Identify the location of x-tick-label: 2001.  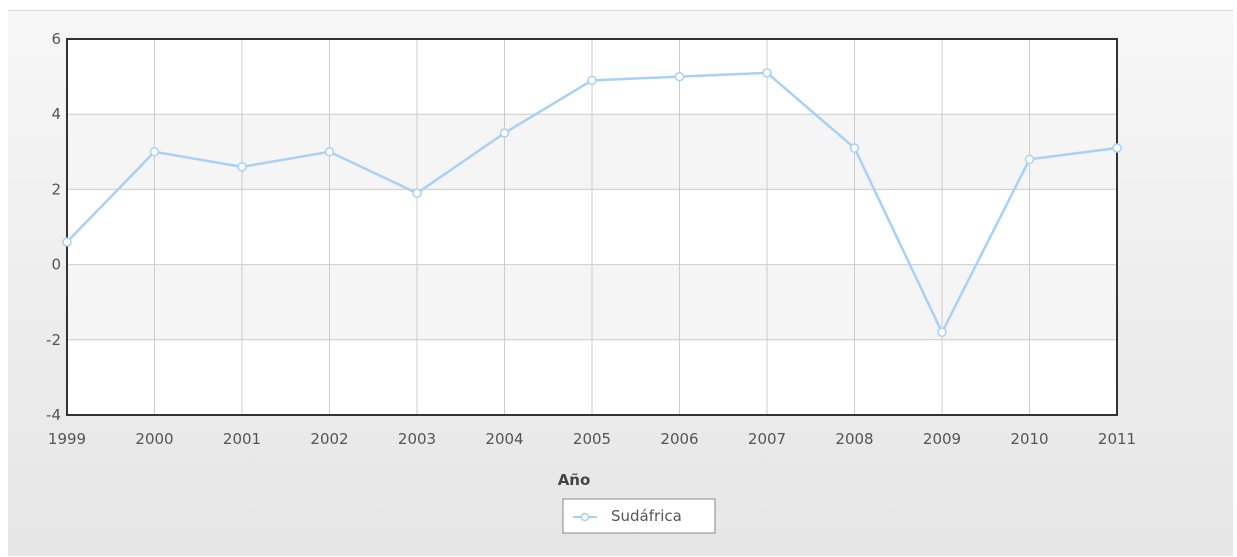
(242, 439).